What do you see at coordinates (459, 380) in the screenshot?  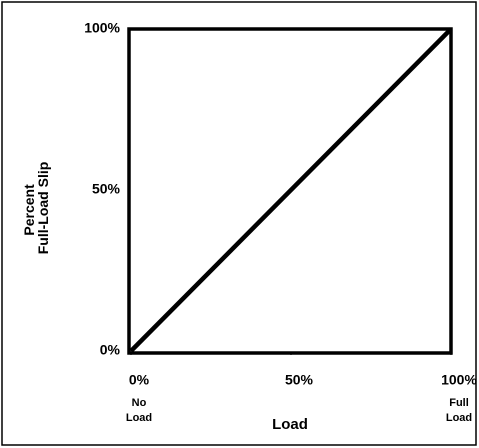 I see `x-tick-label: 100%` at bounding box center [459, 380].